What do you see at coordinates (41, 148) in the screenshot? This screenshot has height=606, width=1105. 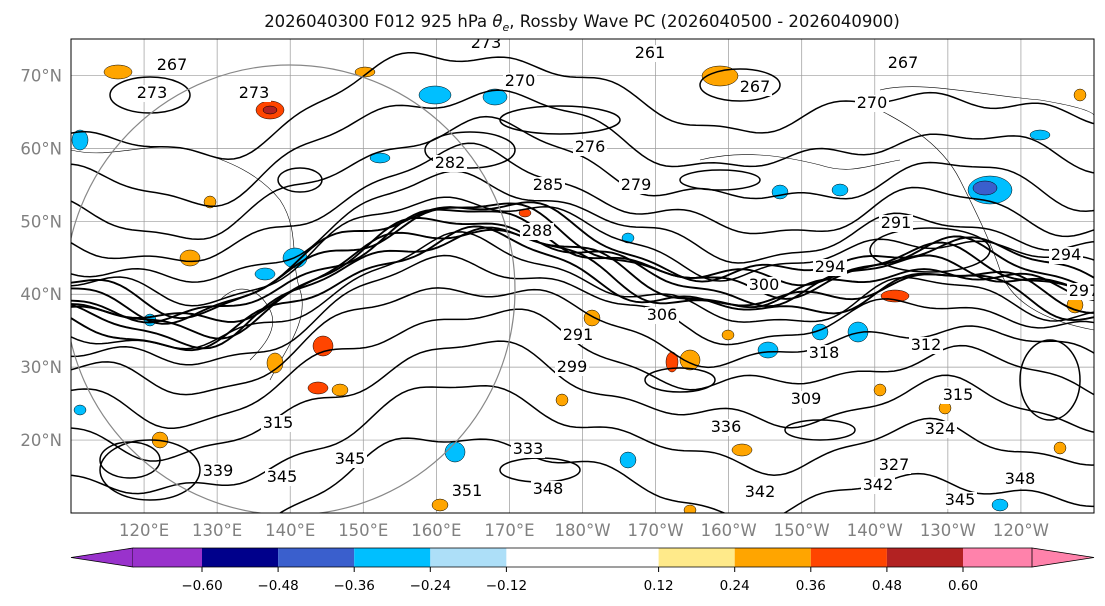 I see `latitude-label: 60°N` at bounding box center [41, 148].